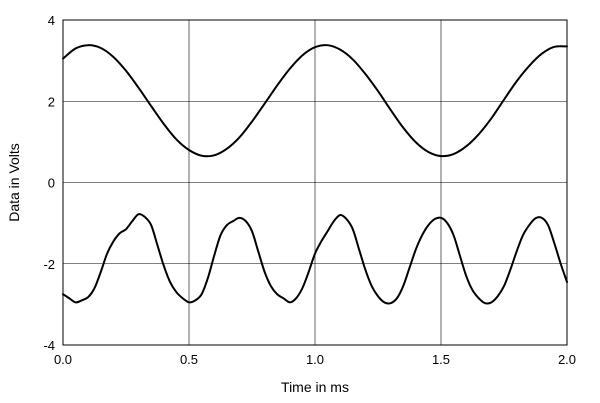 The width and height of the screenshot is (600, 403). I want to click on y-tick-label: 4, so click(51, 20).